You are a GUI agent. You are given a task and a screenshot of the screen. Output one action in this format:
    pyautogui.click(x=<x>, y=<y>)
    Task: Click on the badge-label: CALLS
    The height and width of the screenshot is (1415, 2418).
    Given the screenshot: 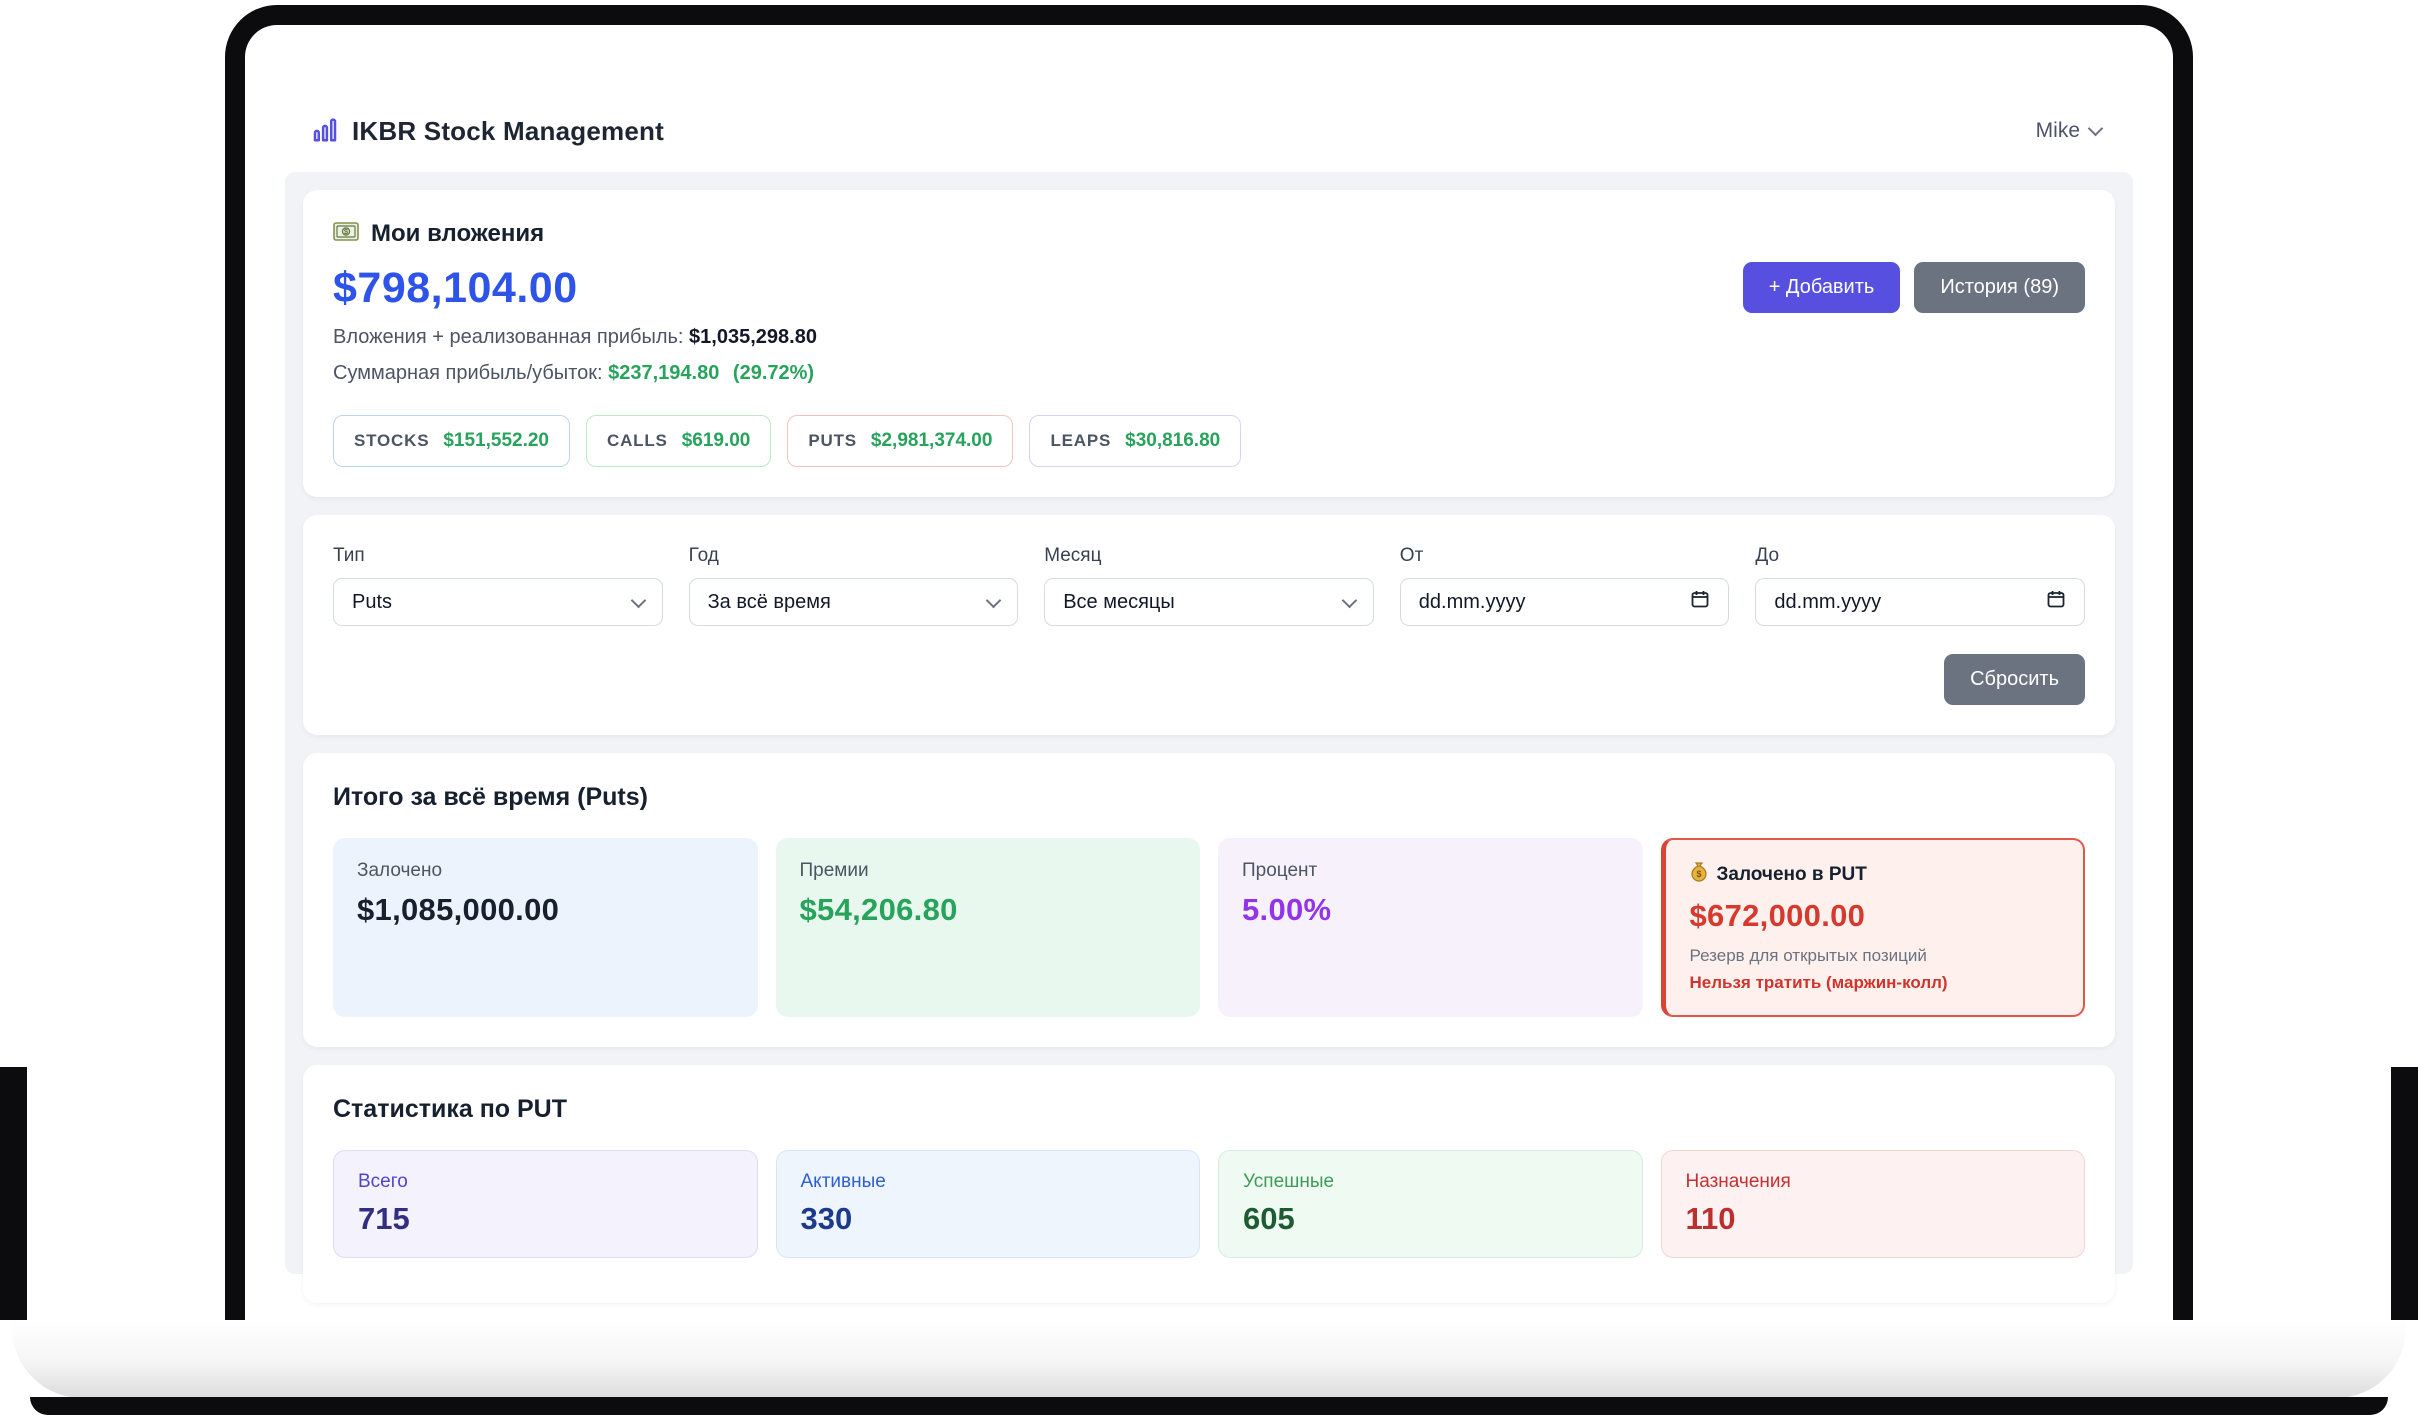 What is the action you would take?
    pyautogui.click(x=637, y=440)
    